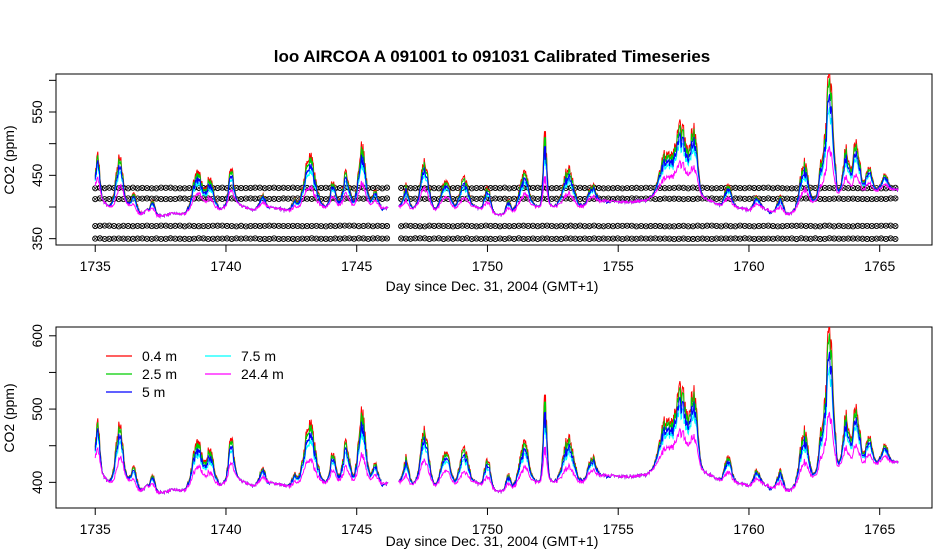 The image size is (950, 550). I want to click on x-tick-label: 1750, so click(487, 266).